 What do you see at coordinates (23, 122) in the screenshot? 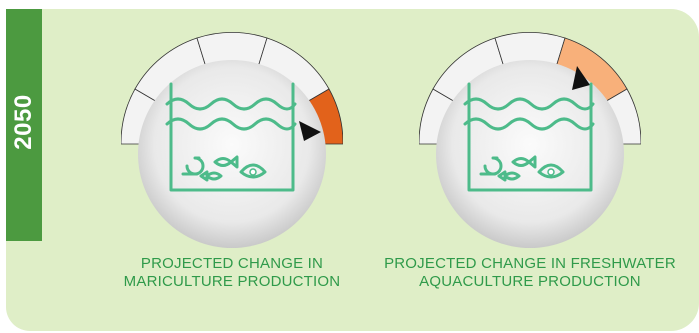
I see `year-label: 2050` at bounding box center [23, 122].